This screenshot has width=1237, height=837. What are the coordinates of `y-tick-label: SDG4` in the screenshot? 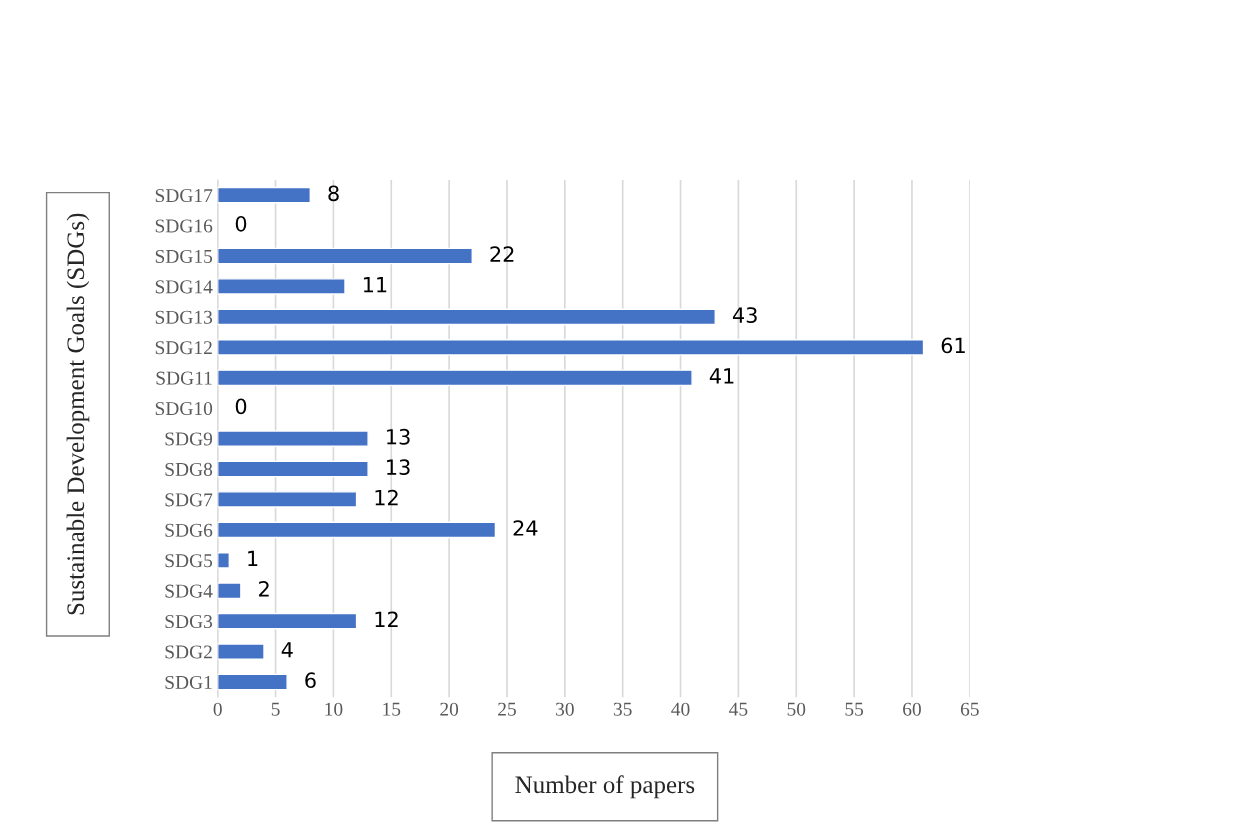 It's located at (189, 591).